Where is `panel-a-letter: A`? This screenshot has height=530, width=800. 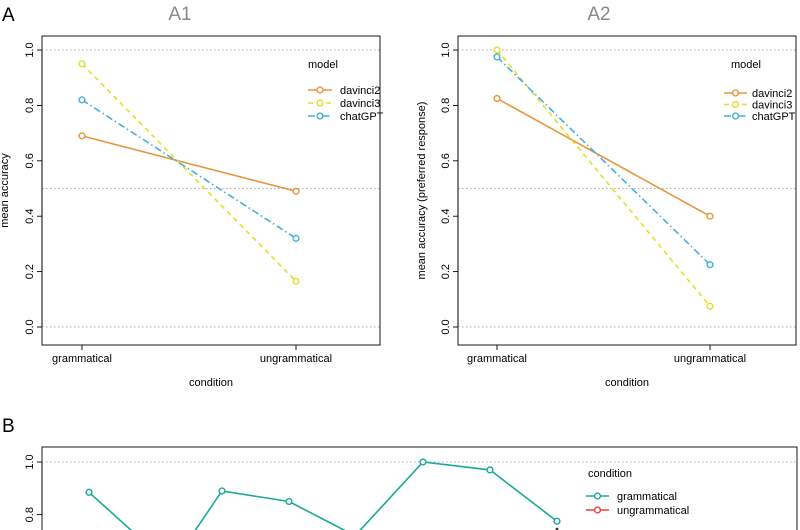 panel-a-letter: A is located at coordinates (8, 15).